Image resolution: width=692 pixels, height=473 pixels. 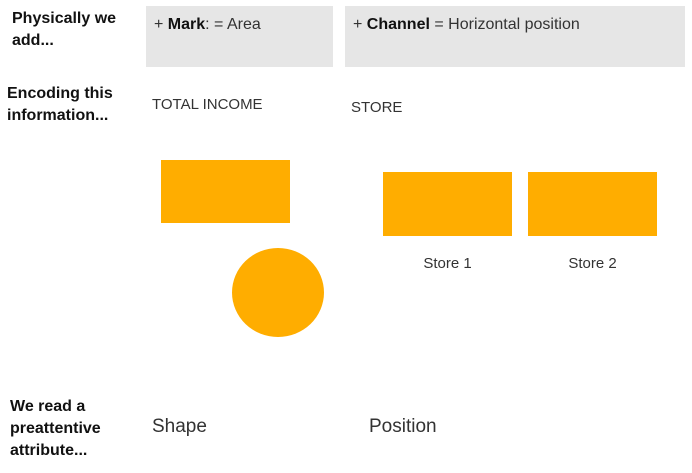 I want to click on attribute-shape: Shape, so click(x=179, y=426).